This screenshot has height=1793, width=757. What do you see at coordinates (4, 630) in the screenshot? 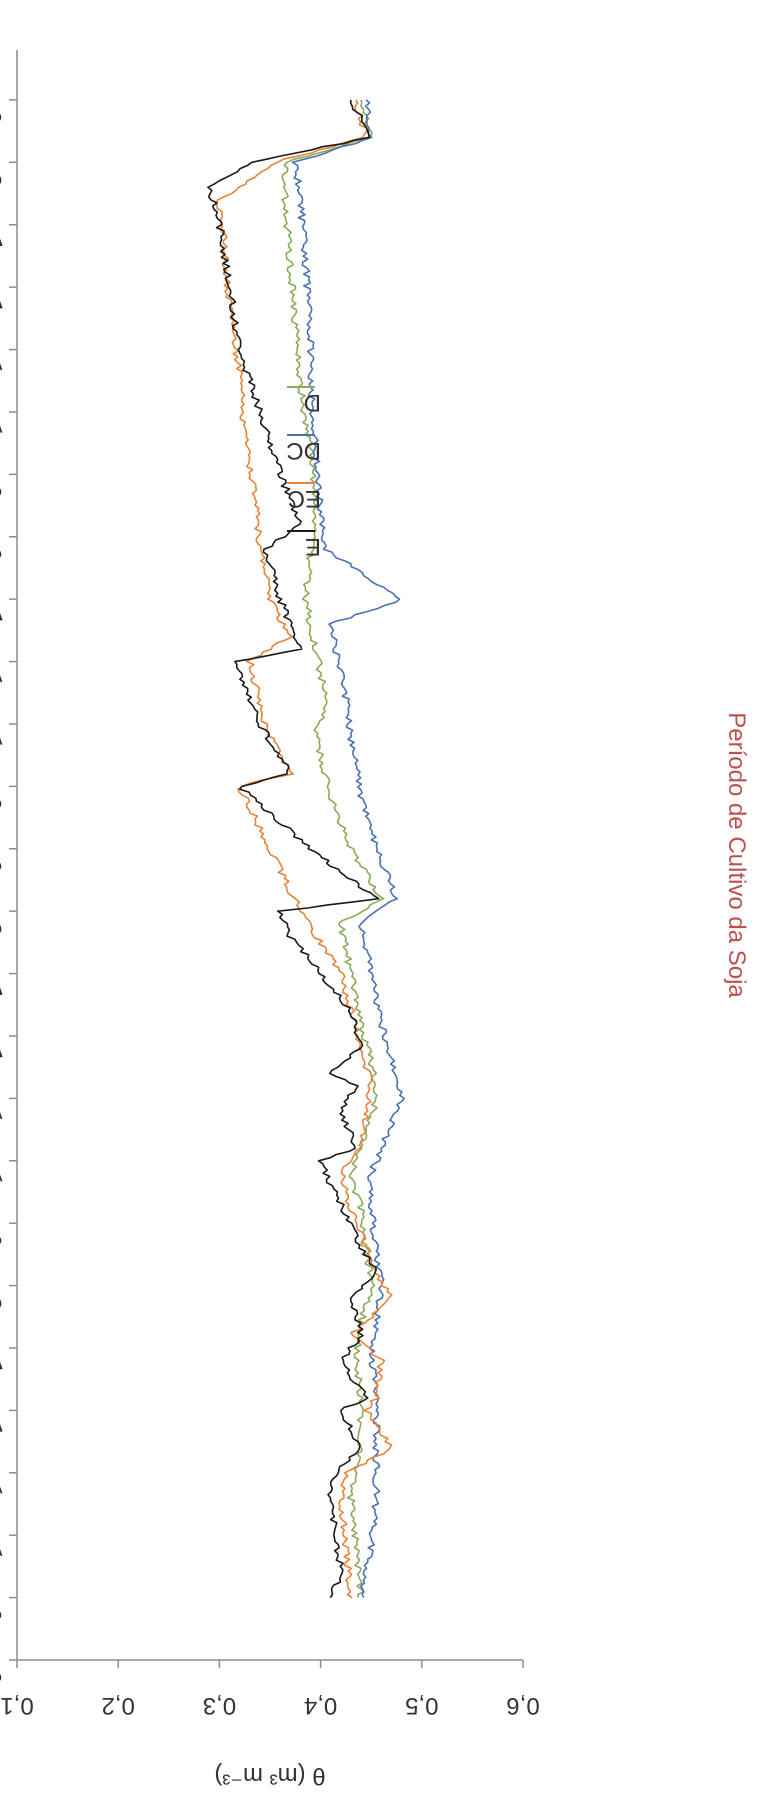
I see `x-tick-label: 19/02/2015` at bounding box center [4, 630].